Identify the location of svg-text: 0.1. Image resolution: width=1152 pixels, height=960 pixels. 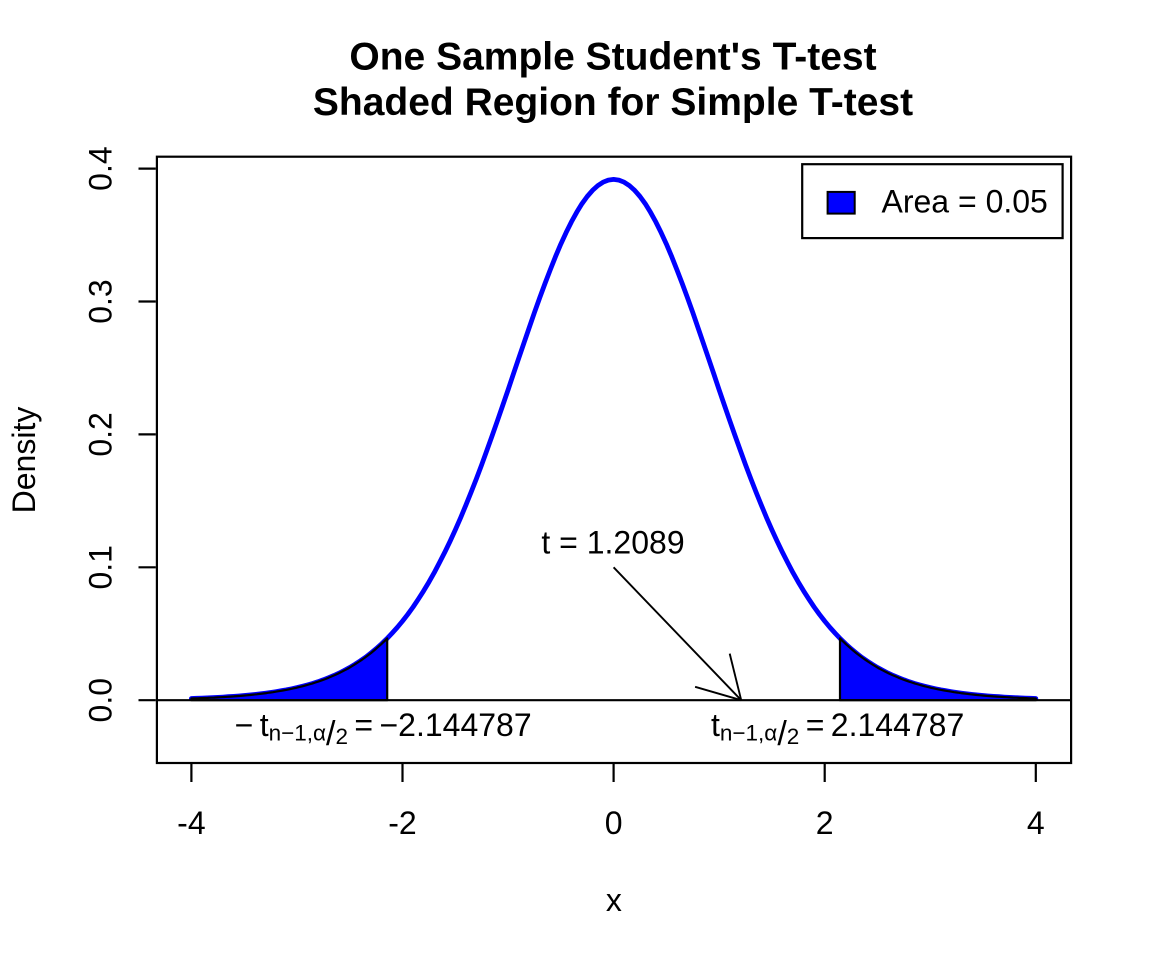
(101, 567).